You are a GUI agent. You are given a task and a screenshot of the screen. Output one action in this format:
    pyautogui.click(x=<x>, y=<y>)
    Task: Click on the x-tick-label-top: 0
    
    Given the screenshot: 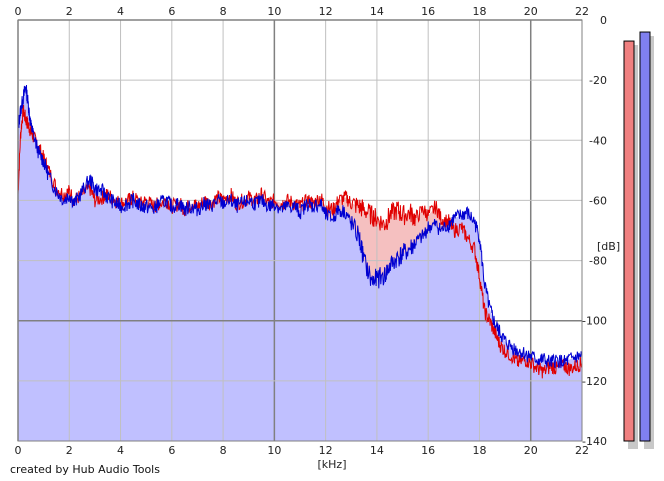 What is the action you would take?
    pyautogui.click(x=18, y=11)
    